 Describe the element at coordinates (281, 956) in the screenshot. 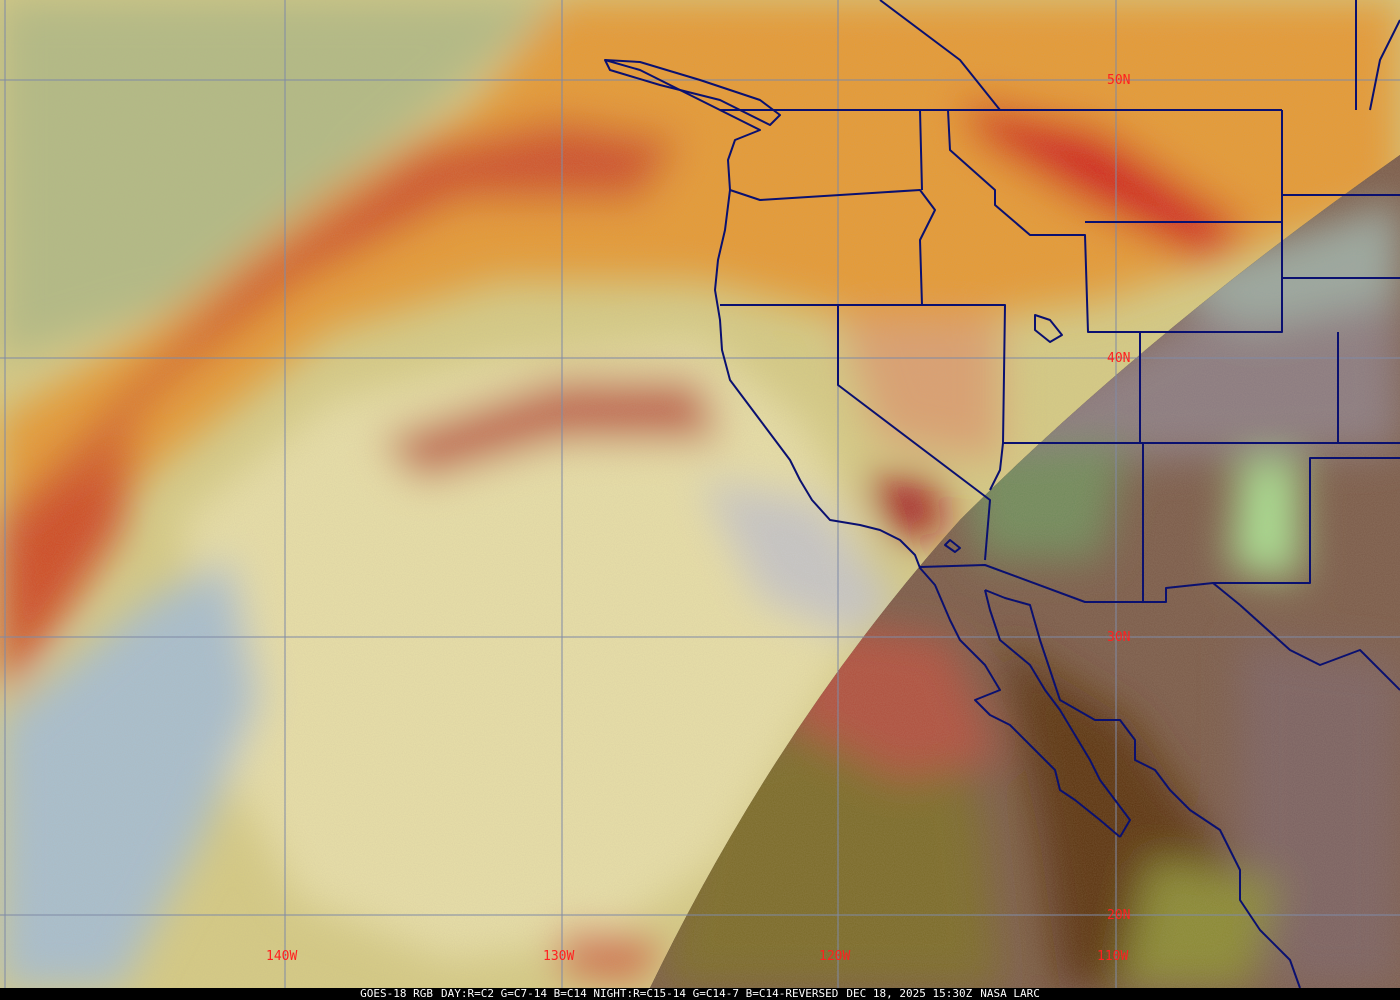

I see `label-140w: 140W` at that location.